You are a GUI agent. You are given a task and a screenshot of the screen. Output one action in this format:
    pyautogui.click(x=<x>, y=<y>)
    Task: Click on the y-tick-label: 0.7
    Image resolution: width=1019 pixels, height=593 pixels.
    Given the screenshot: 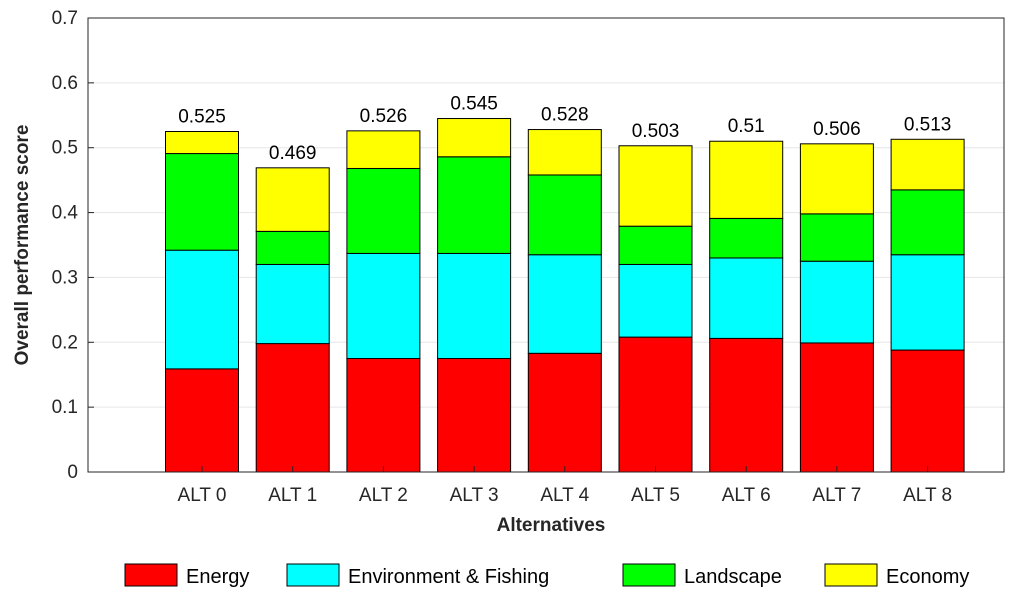 What is the action you would take?
    pyautogui.click(x=65, y=18)
    